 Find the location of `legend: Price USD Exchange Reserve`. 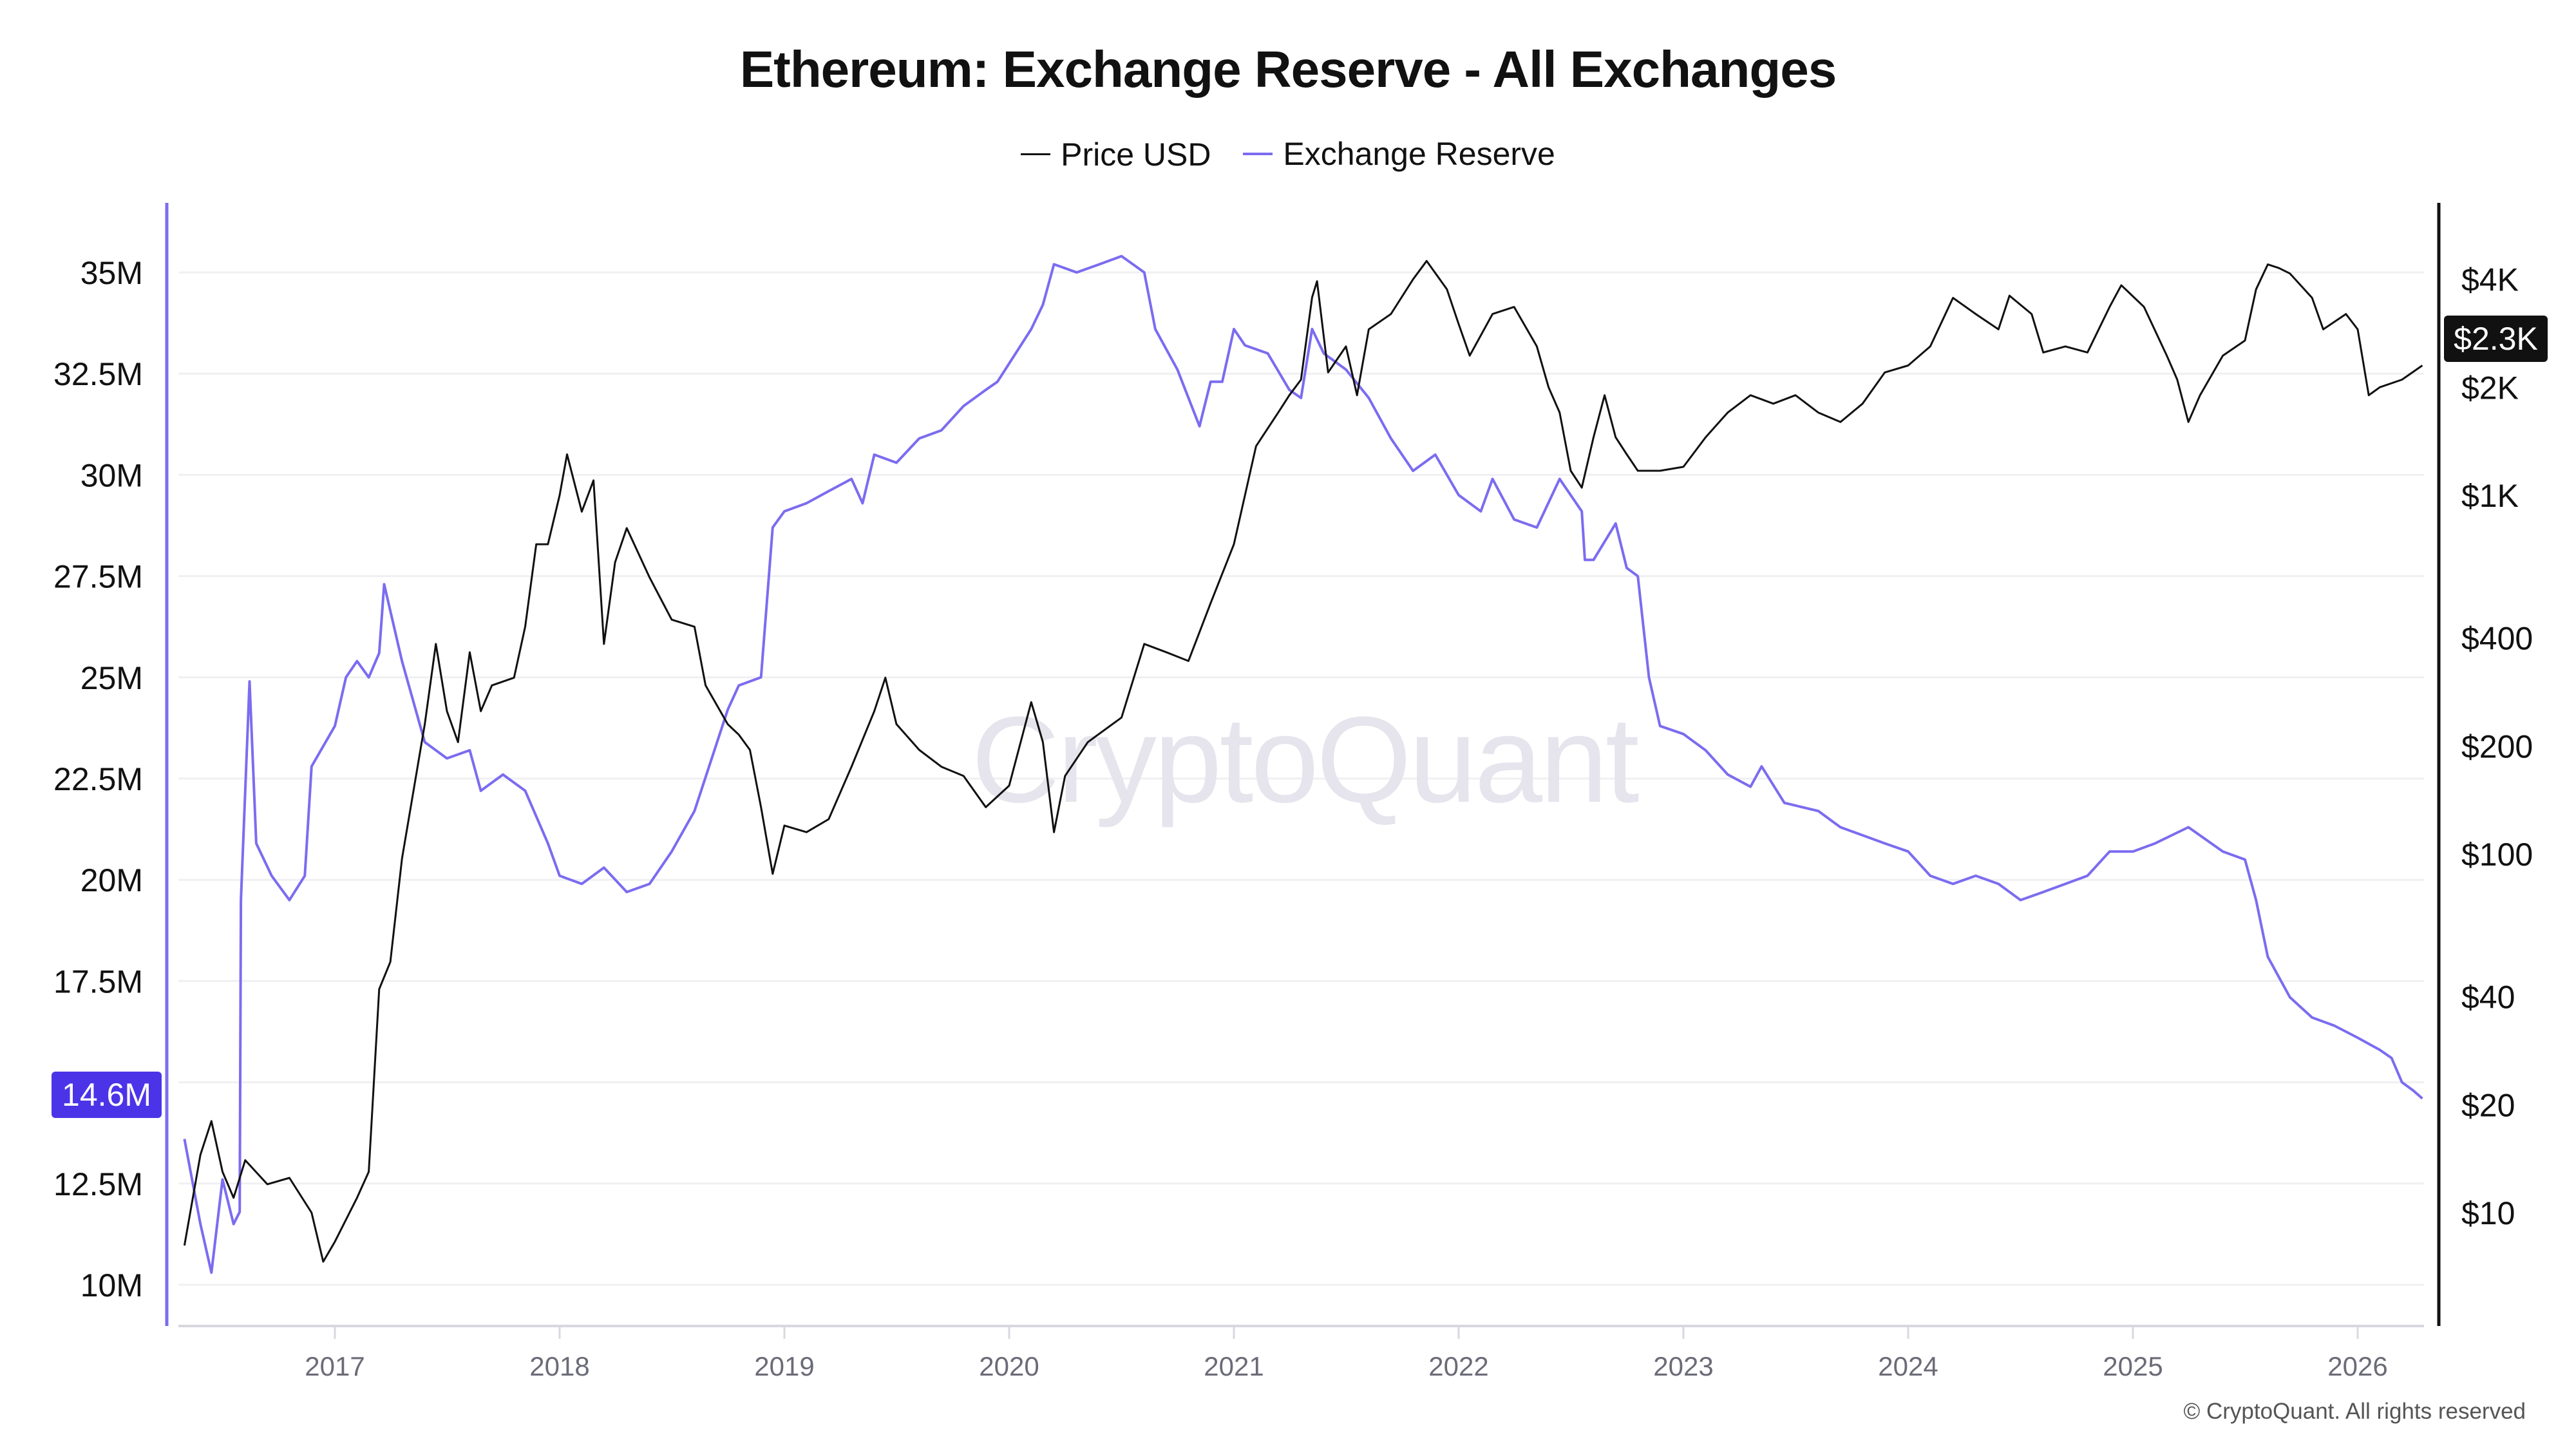

legend: Price USD Exchange Reserve is located at coordinates (1288, 149).